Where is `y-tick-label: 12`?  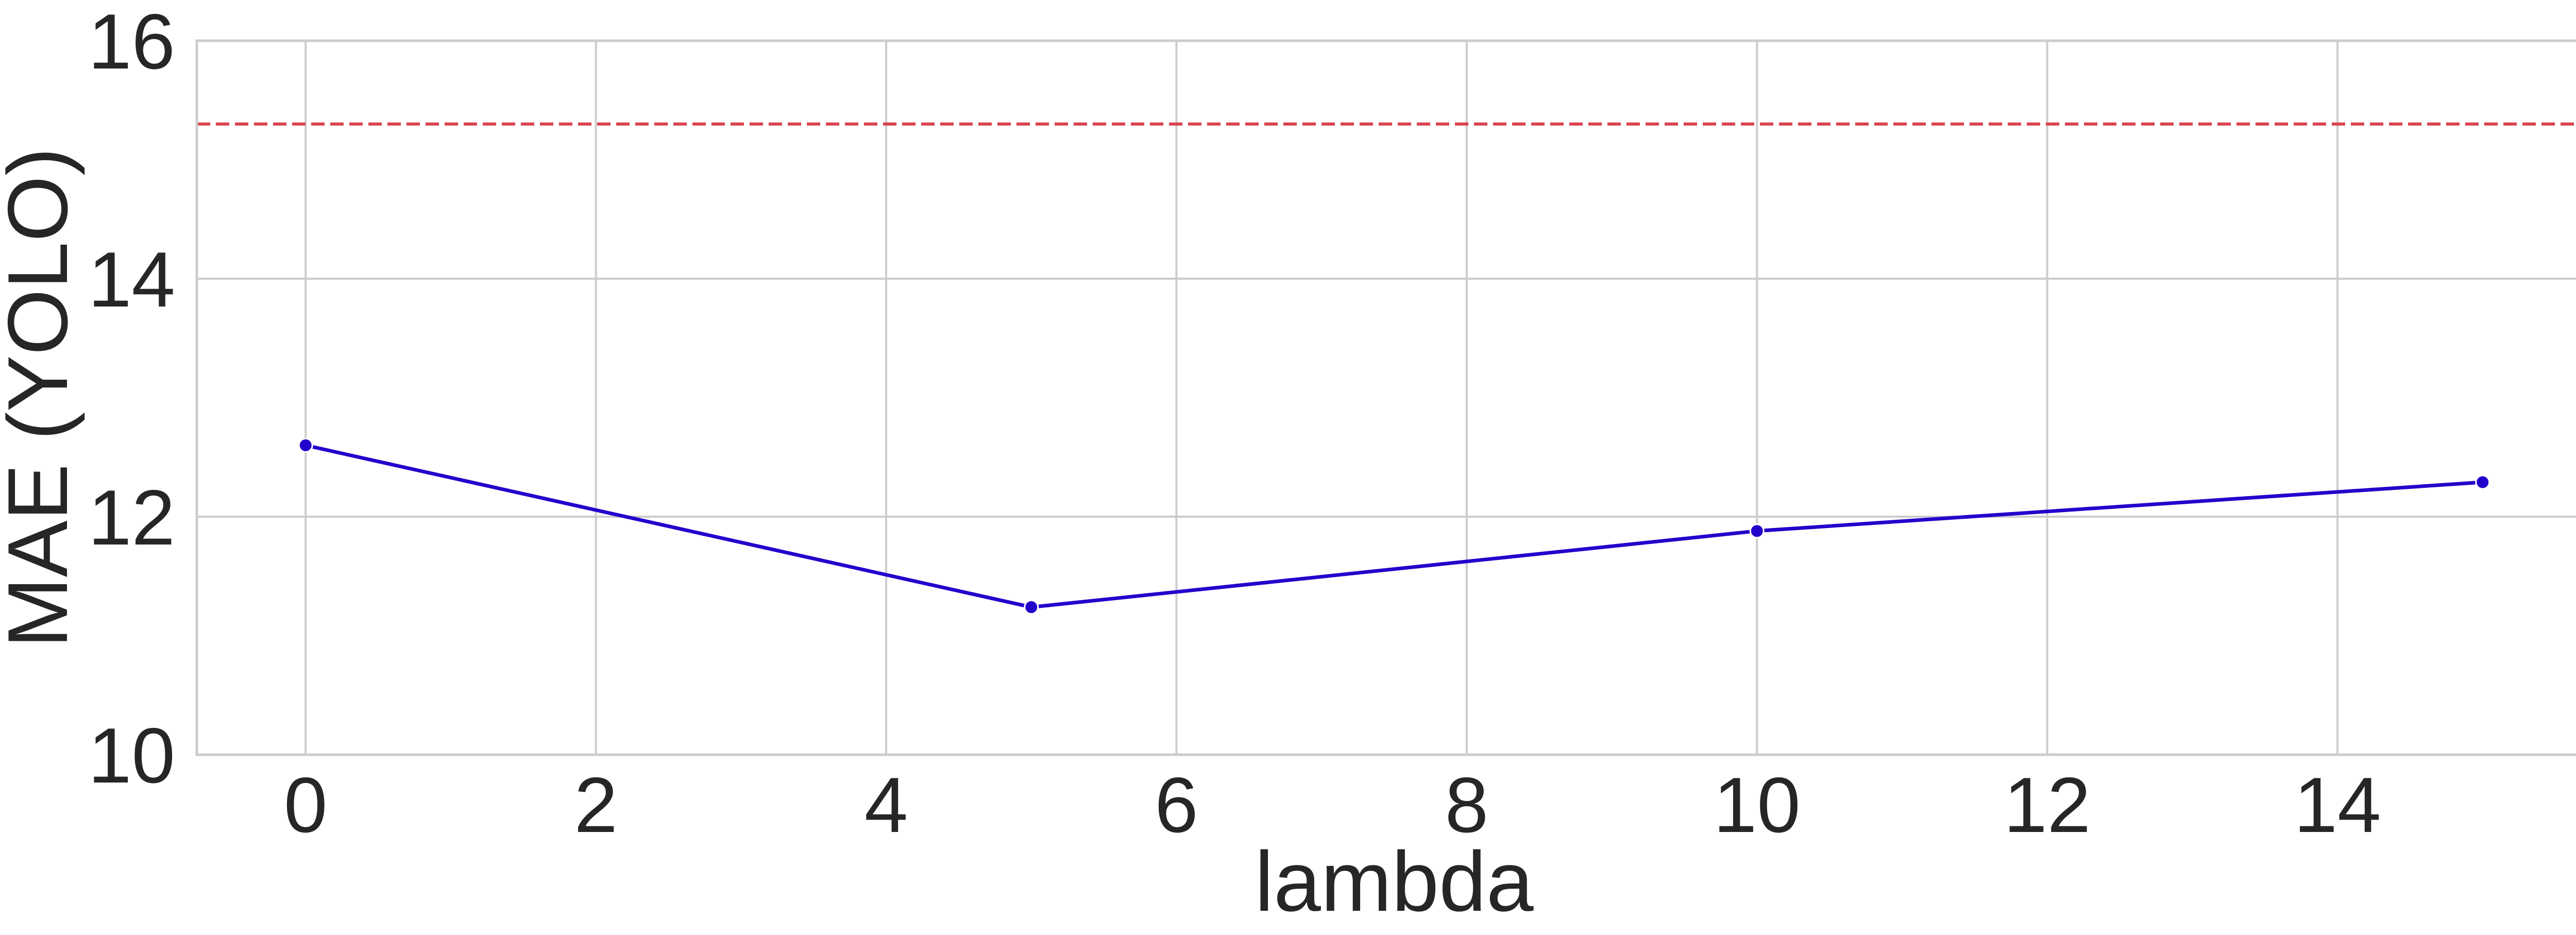
y-tick-label: 12 is located at coordinates (131, 518).